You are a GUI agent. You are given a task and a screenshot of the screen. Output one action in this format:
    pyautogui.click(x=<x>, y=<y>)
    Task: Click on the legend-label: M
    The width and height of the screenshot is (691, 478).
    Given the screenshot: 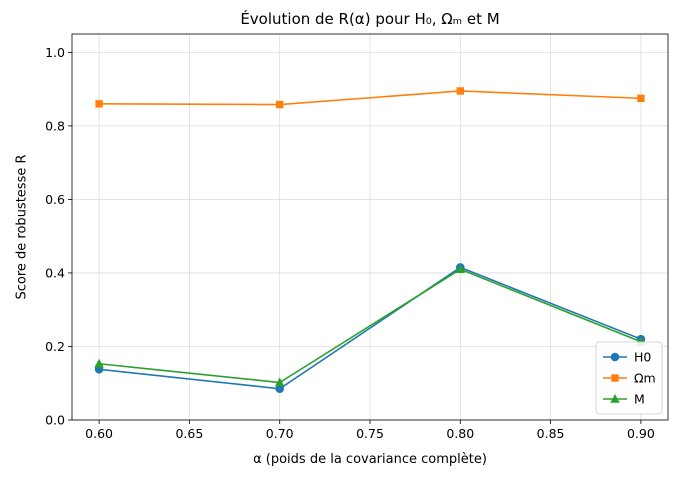 What is the action you would take?
    pyautogui.click(x=639, y=399)
    